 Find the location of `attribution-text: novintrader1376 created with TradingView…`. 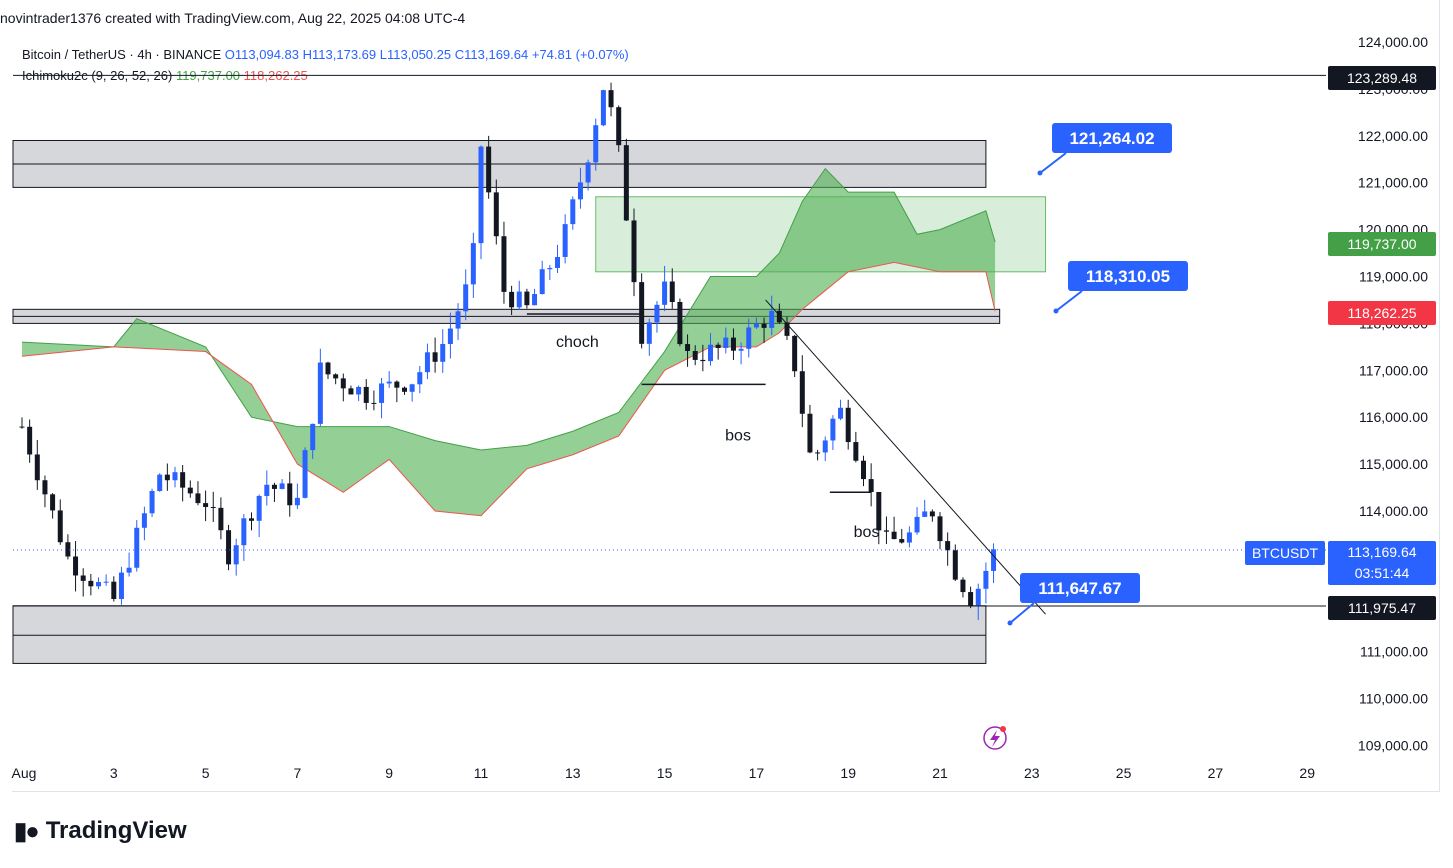

attribution-text: novintrader1376 created with TradingView… is located at coordinates (233, 18).